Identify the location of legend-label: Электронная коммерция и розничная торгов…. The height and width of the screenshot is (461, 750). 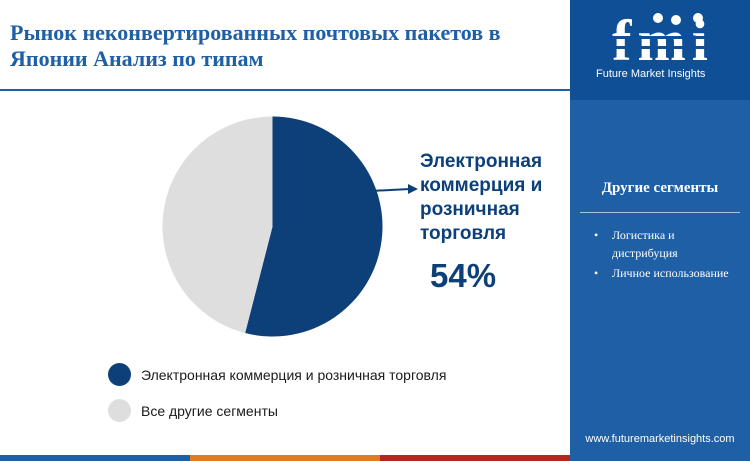
(294, 374).